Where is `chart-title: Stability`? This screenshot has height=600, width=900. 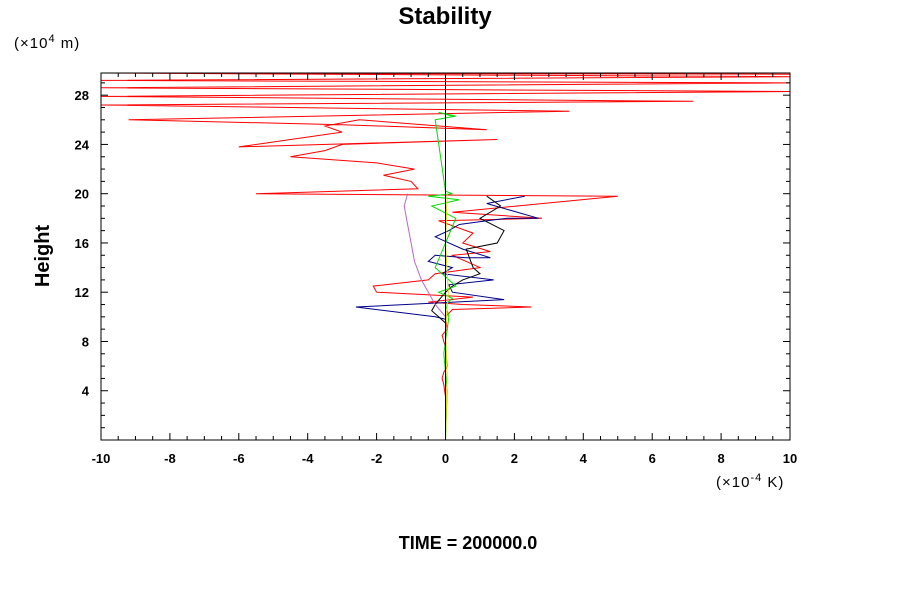
chart-title: Stability is located at coordinates (445, 16).